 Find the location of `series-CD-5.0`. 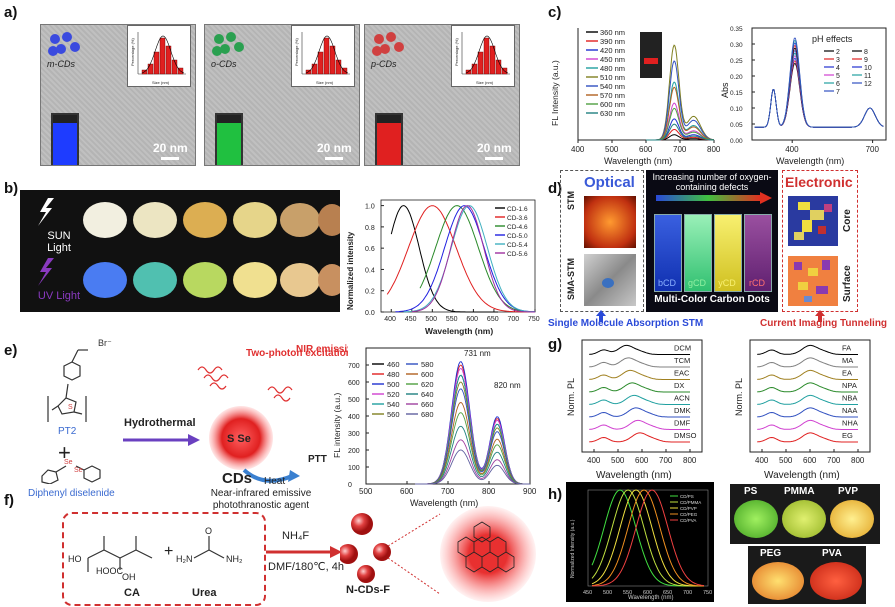

series-CD-5.0 is located at coordinates (465, 259).